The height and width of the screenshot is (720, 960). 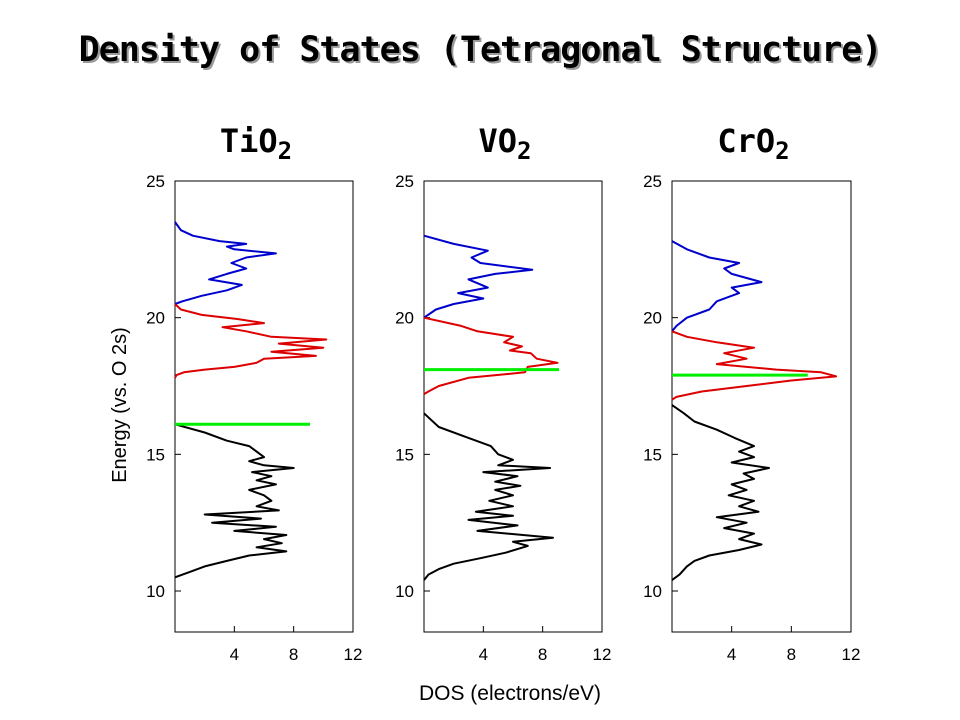 What do you see at coordinates (249, 141) in the screenshot?
I see `panel-title-main: TiO` at bounding box center [249, 141].